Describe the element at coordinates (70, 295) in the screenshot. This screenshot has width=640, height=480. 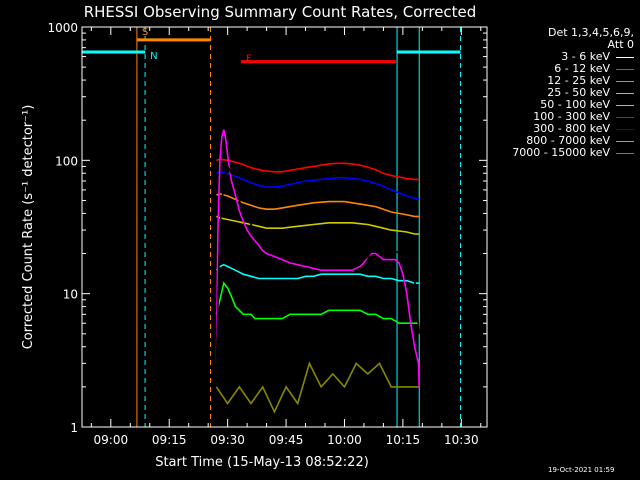
I see `y-tick-label-1: 10` at that location.